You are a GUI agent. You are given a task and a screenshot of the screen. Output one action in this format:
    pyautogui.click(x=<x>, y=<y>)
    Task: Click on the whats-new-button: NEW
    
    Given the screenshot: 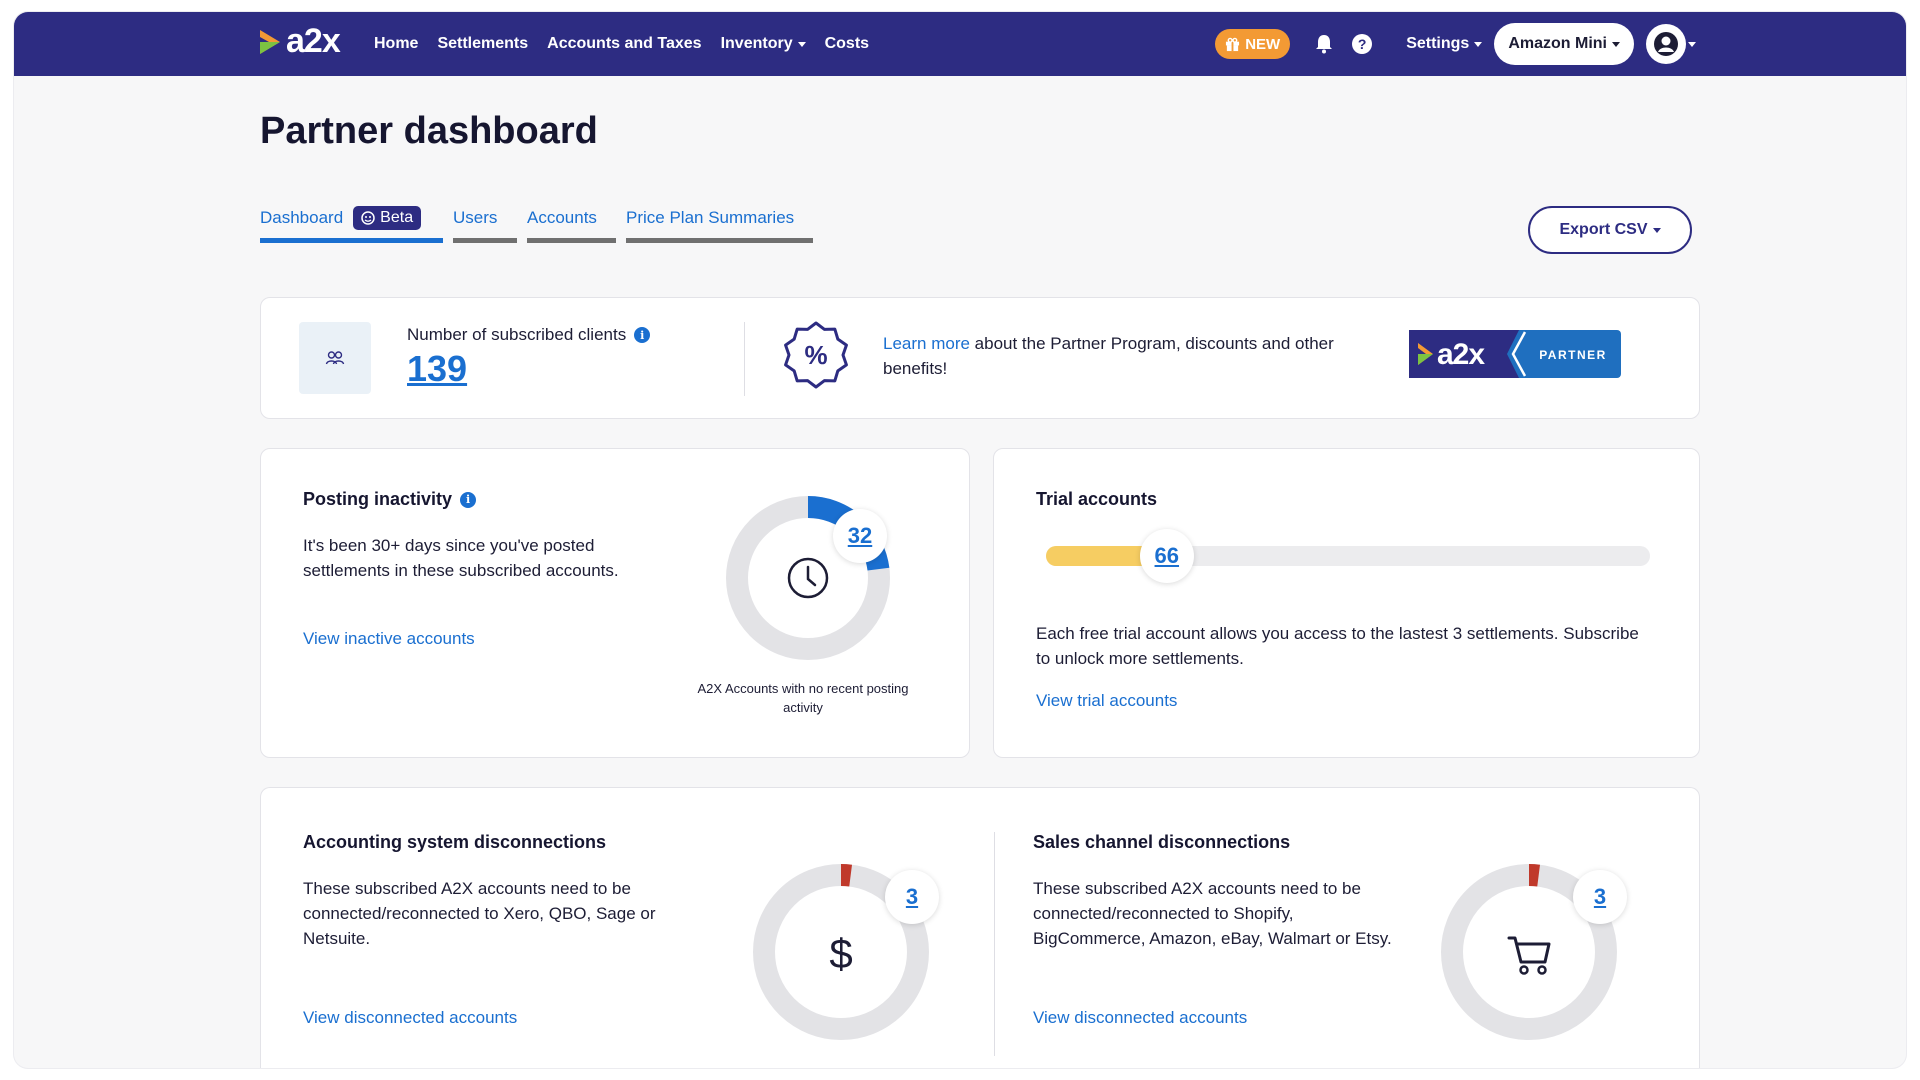 What is the action you would take?
    pyautogui.click(x=1253, y=44)
    